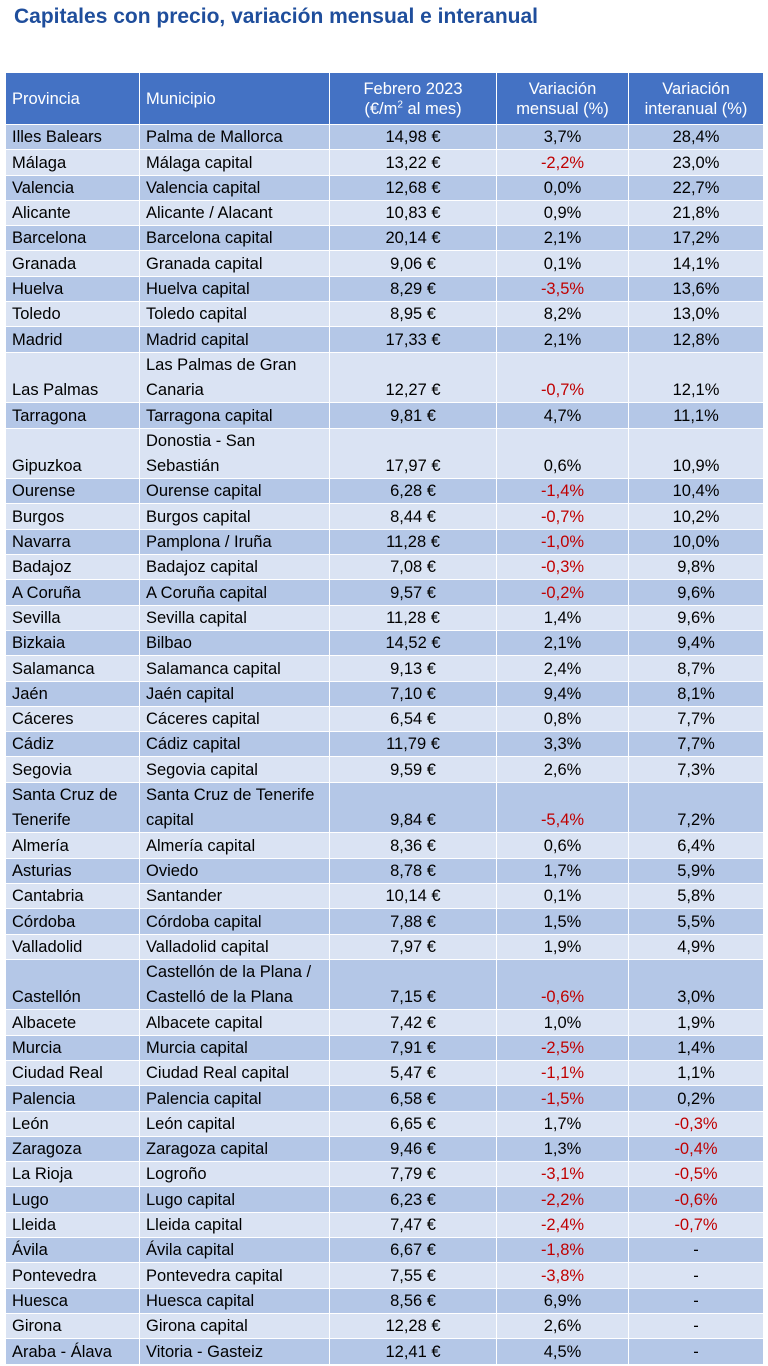 This screenshot has height=1366, width=768. What do you see at coordinates (234, 137) in the screenshot?
I see `cell-municipio: Palma de Mallorca` at bounding box center [234, 137].